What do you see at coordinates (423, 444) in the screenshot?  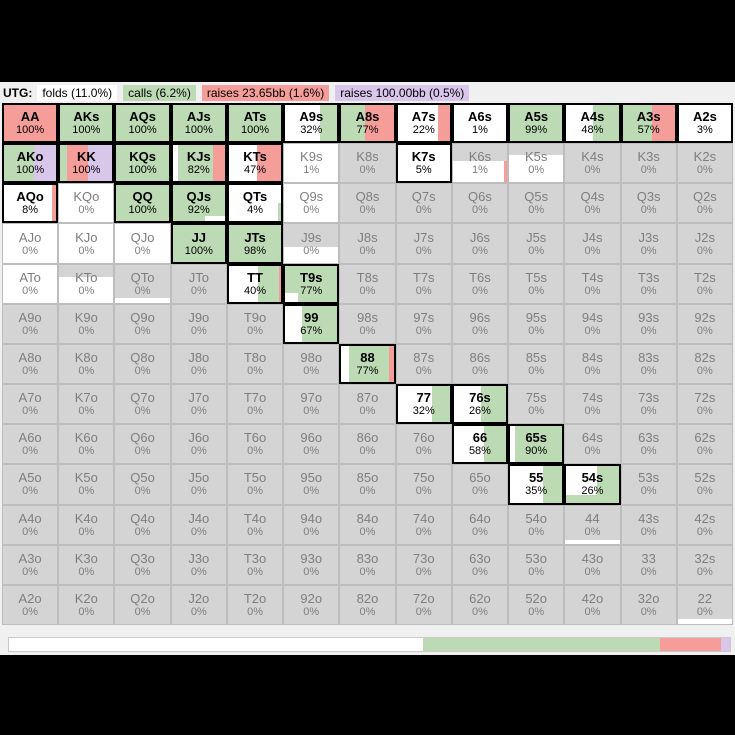 I see `hand-cell-76o: 76o 0%` at bounding box center [423, 444].